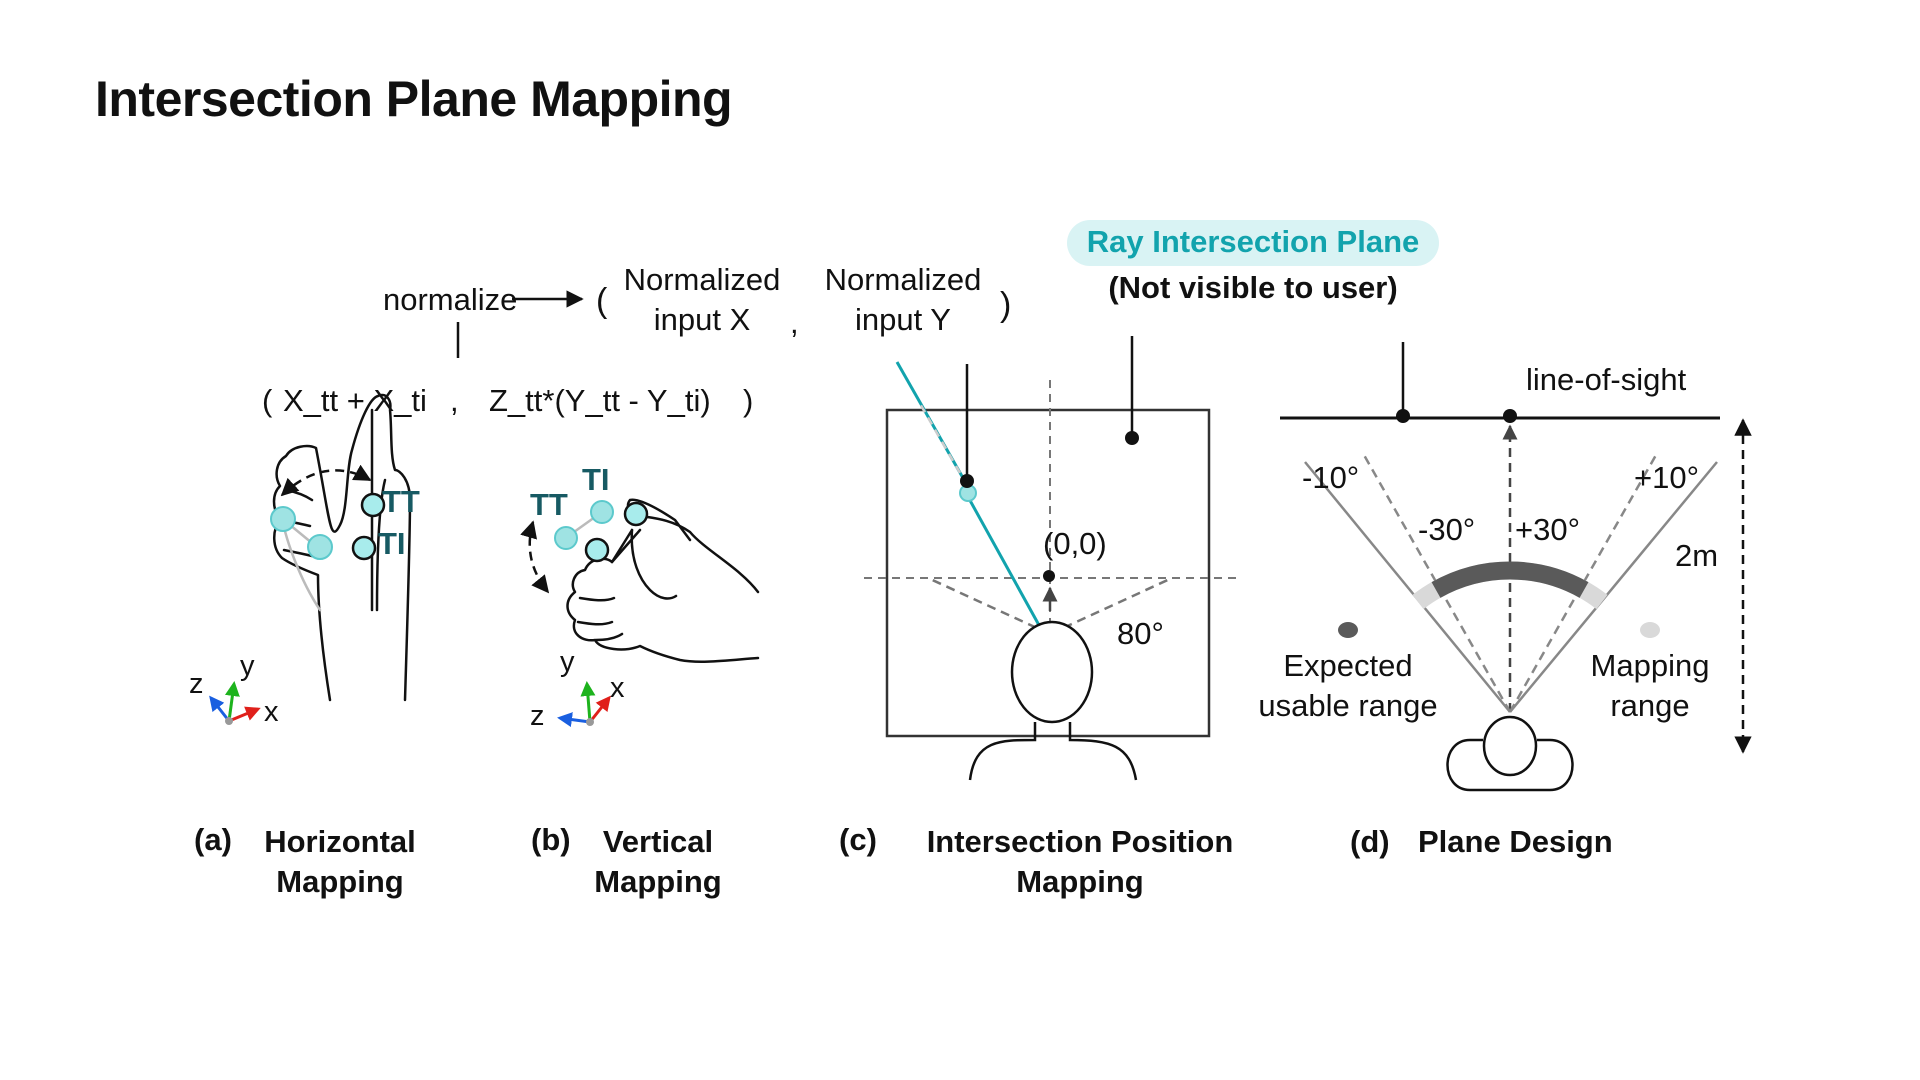 The image size is (1920, 1080). What do you see at coordinates (1348, 705) in the screenshot?
I see `expected-range-line2: usable range` at bounding box center [1348, 705].